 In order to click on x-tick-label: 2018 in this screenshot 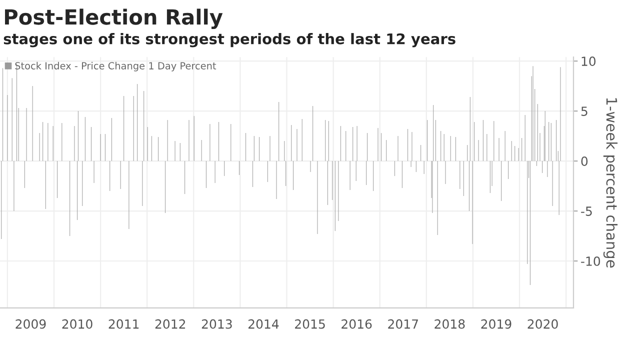, I will do `click(449, 324)`.